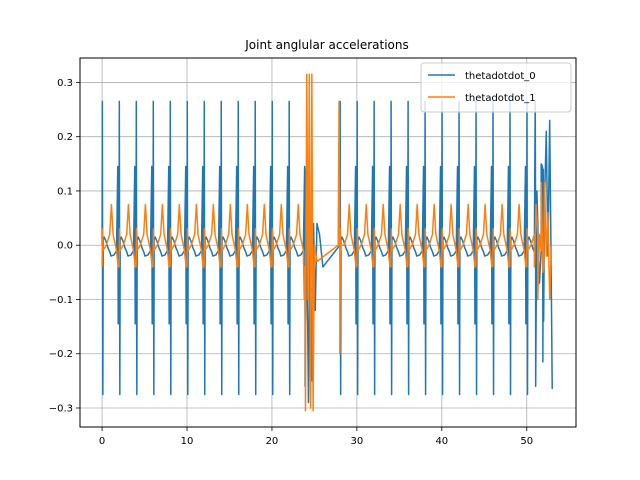 Image resolution: width=640 pixels, height=480 pixels. I want to click on y-tick-label: 0.3, so click(65, 83).